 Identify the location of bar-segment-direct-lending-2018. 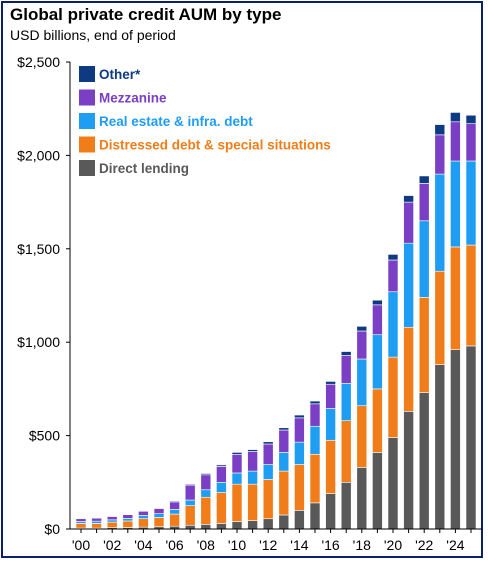
(362, 498).